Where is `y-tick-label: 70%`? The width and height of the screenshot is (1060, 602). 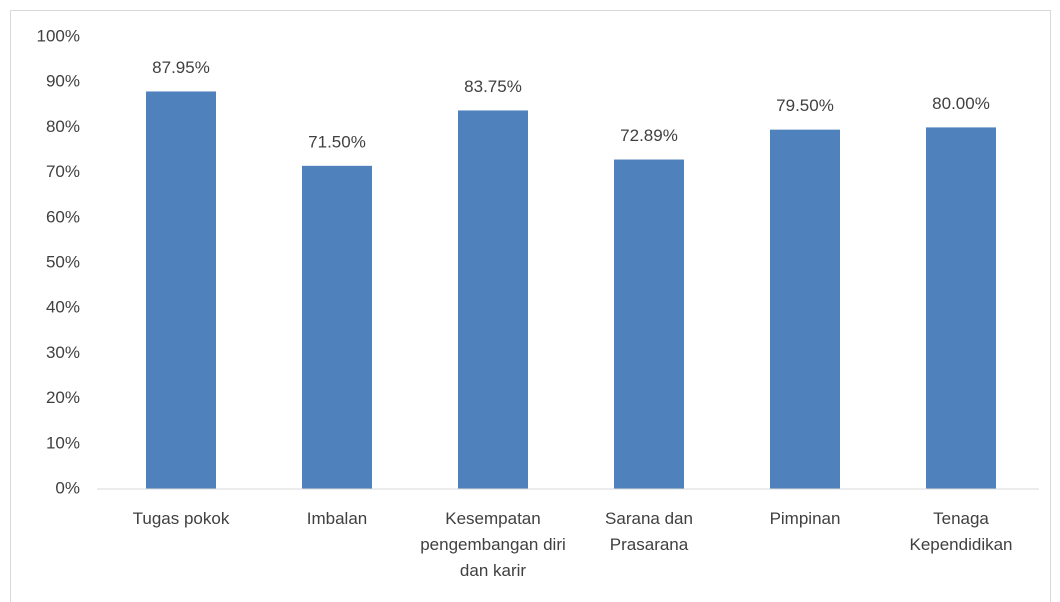
y-tick-label: 70% is located at coordinates (63, 171).